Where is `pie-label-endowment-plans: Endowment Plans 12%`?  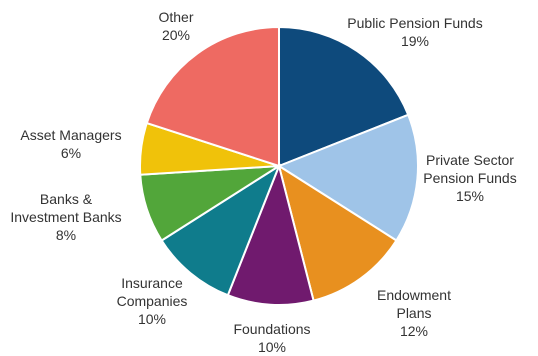 pie-label-endowment-plans: Endowment Plans 12% is located at coordinates (414, 313).